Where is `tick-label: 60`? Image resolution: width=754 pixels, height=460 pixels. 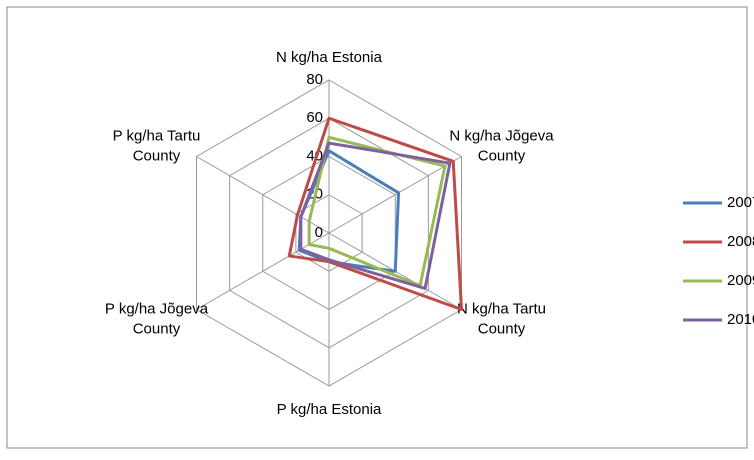 tick-label: 60 is located at coordinates (314, 117).